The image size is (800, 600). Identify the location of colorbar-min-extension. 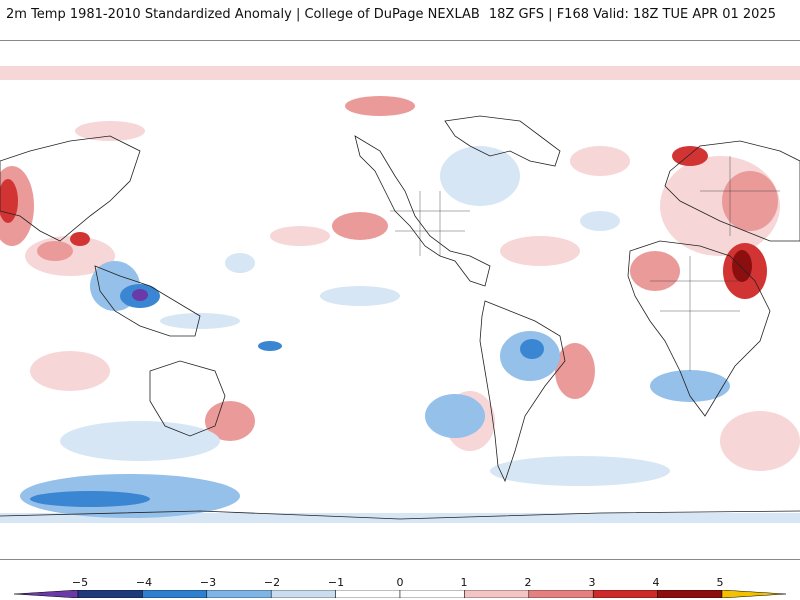
(46, 594).